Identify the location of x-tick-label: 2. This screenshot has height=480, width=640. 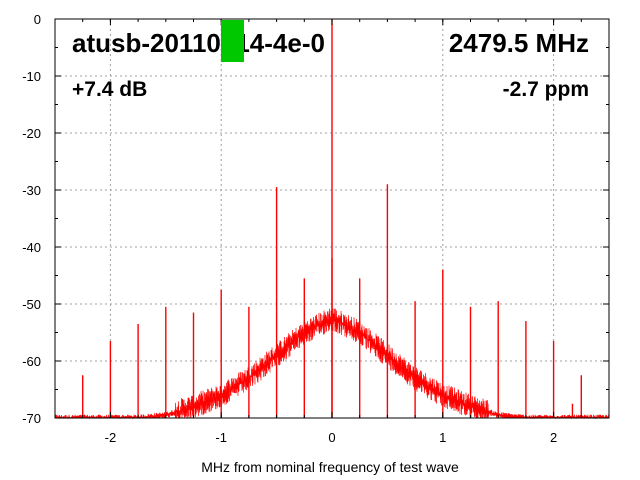
(553, 437).